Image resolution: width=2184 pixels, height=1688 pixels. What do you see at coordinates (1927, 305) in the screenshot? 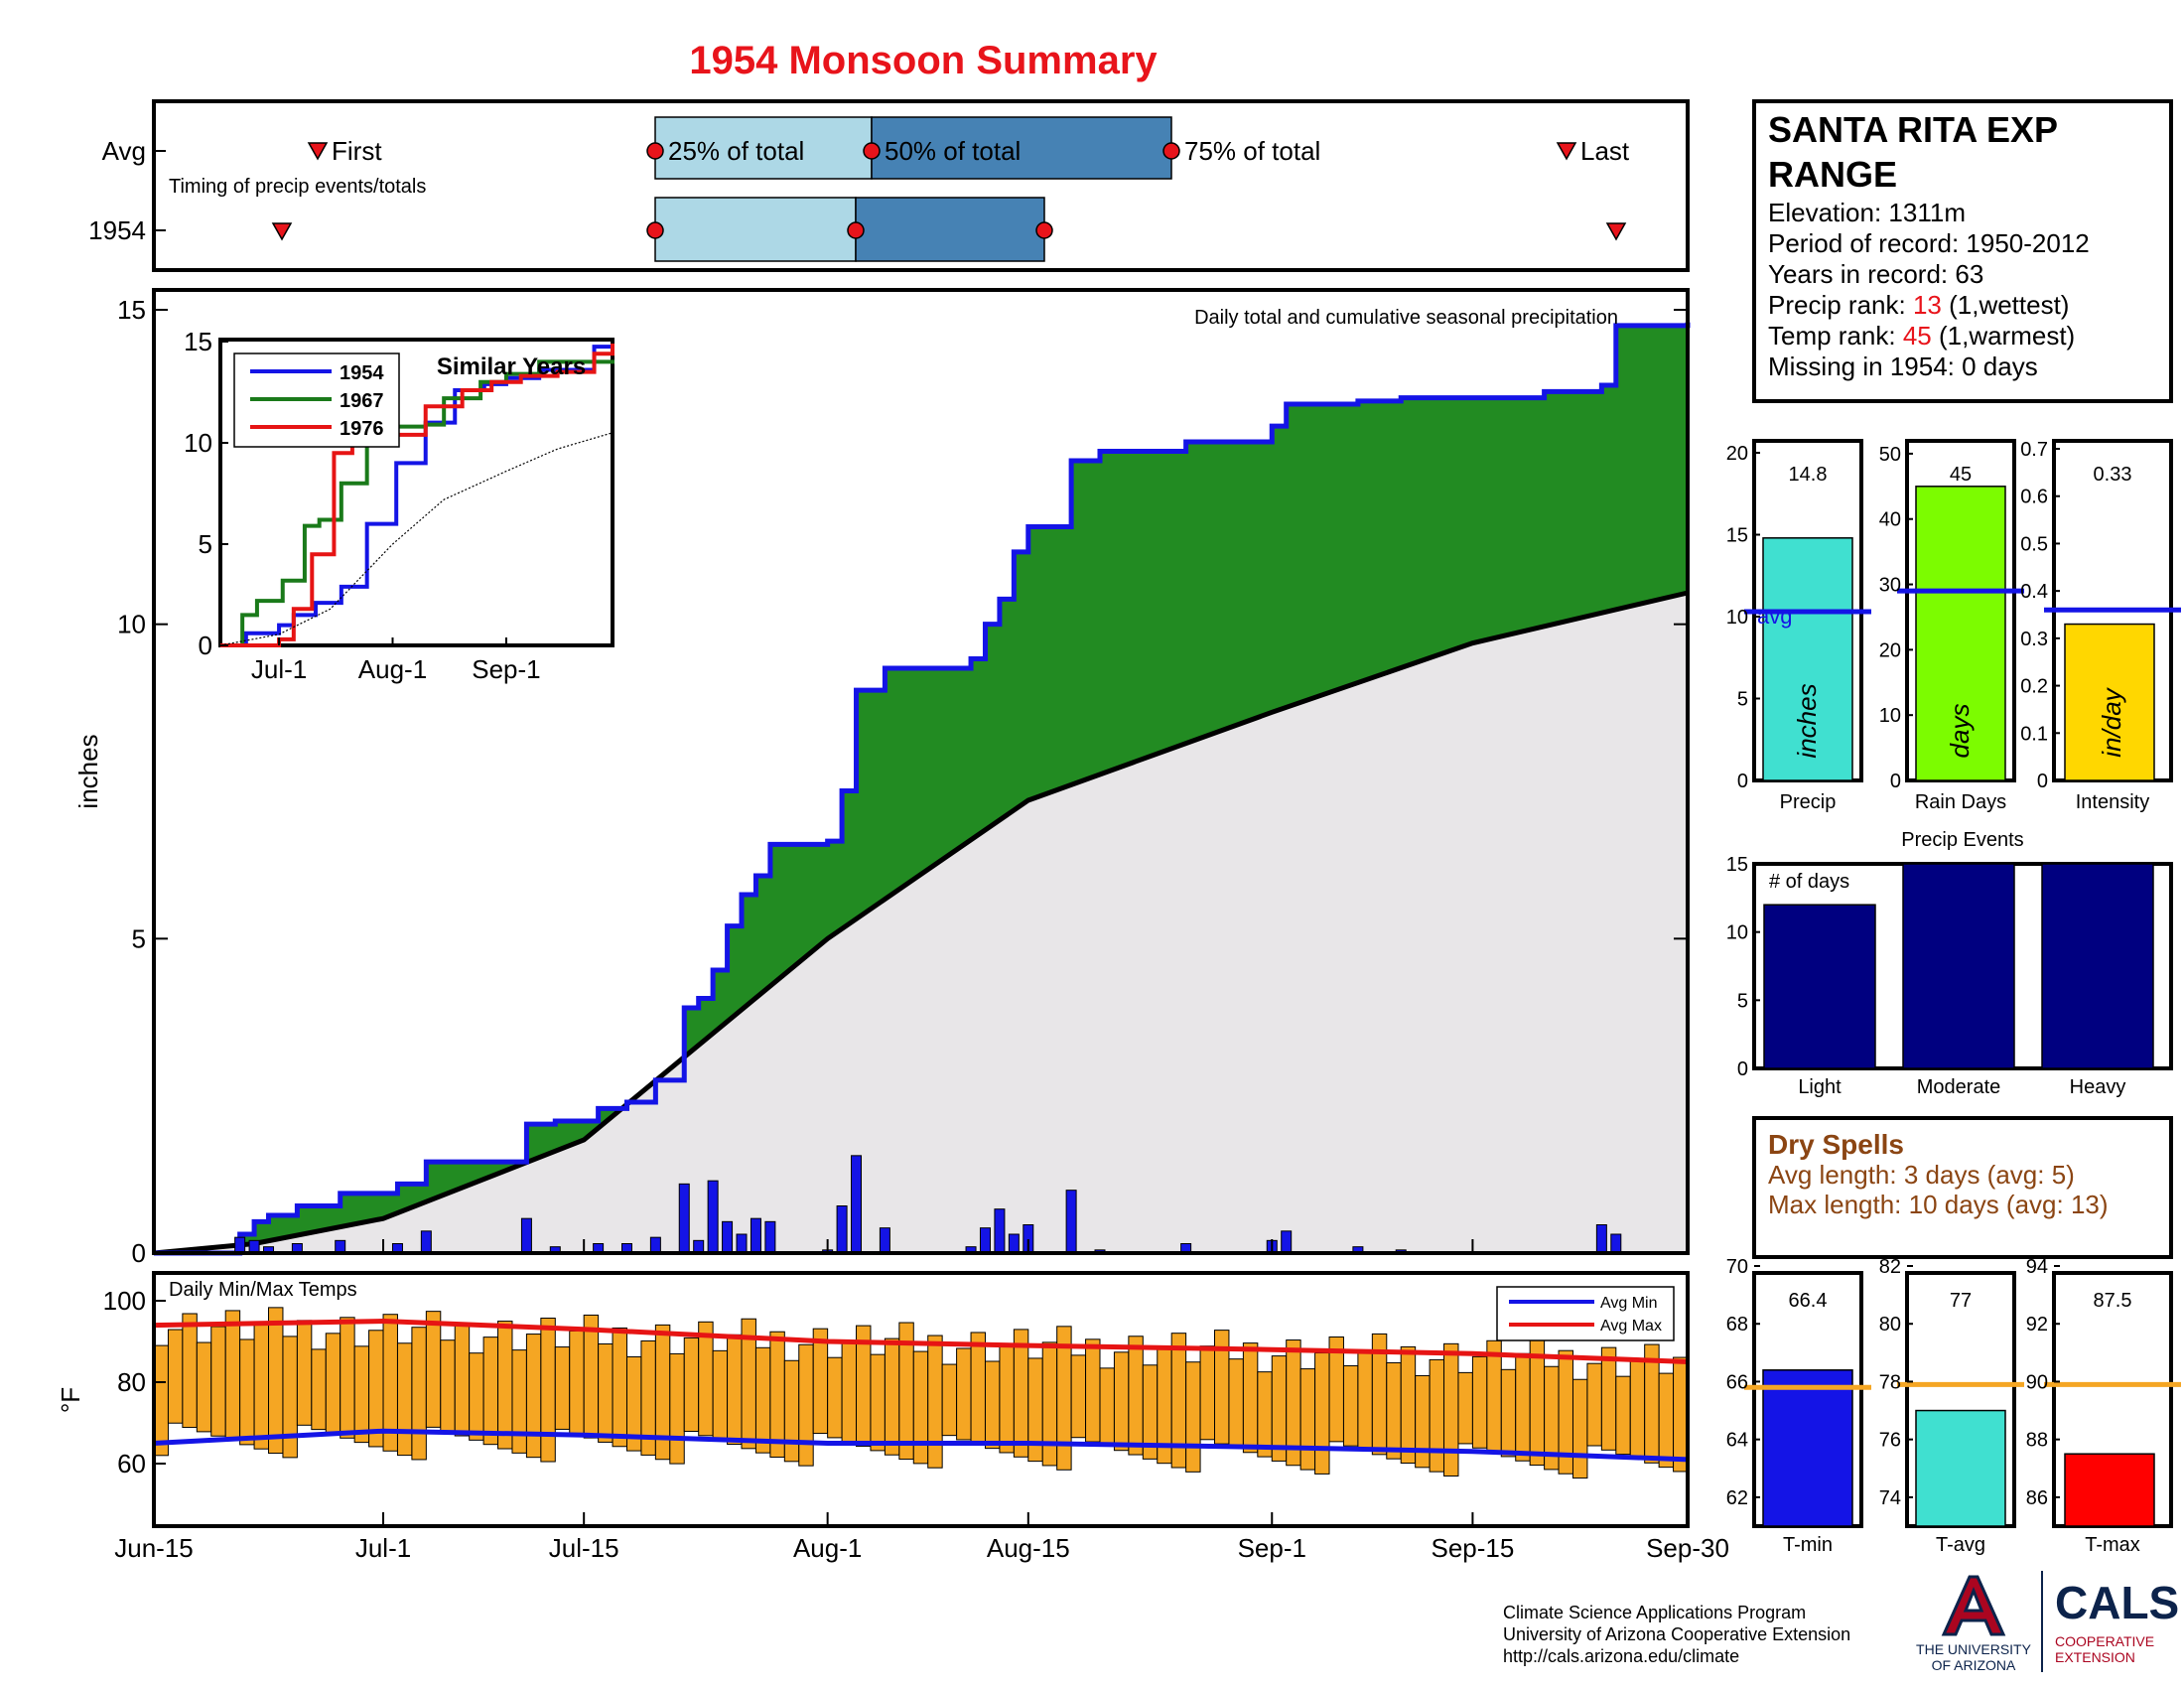
I see `precip-rank-value: 13` at bounding box center [1927, 305].